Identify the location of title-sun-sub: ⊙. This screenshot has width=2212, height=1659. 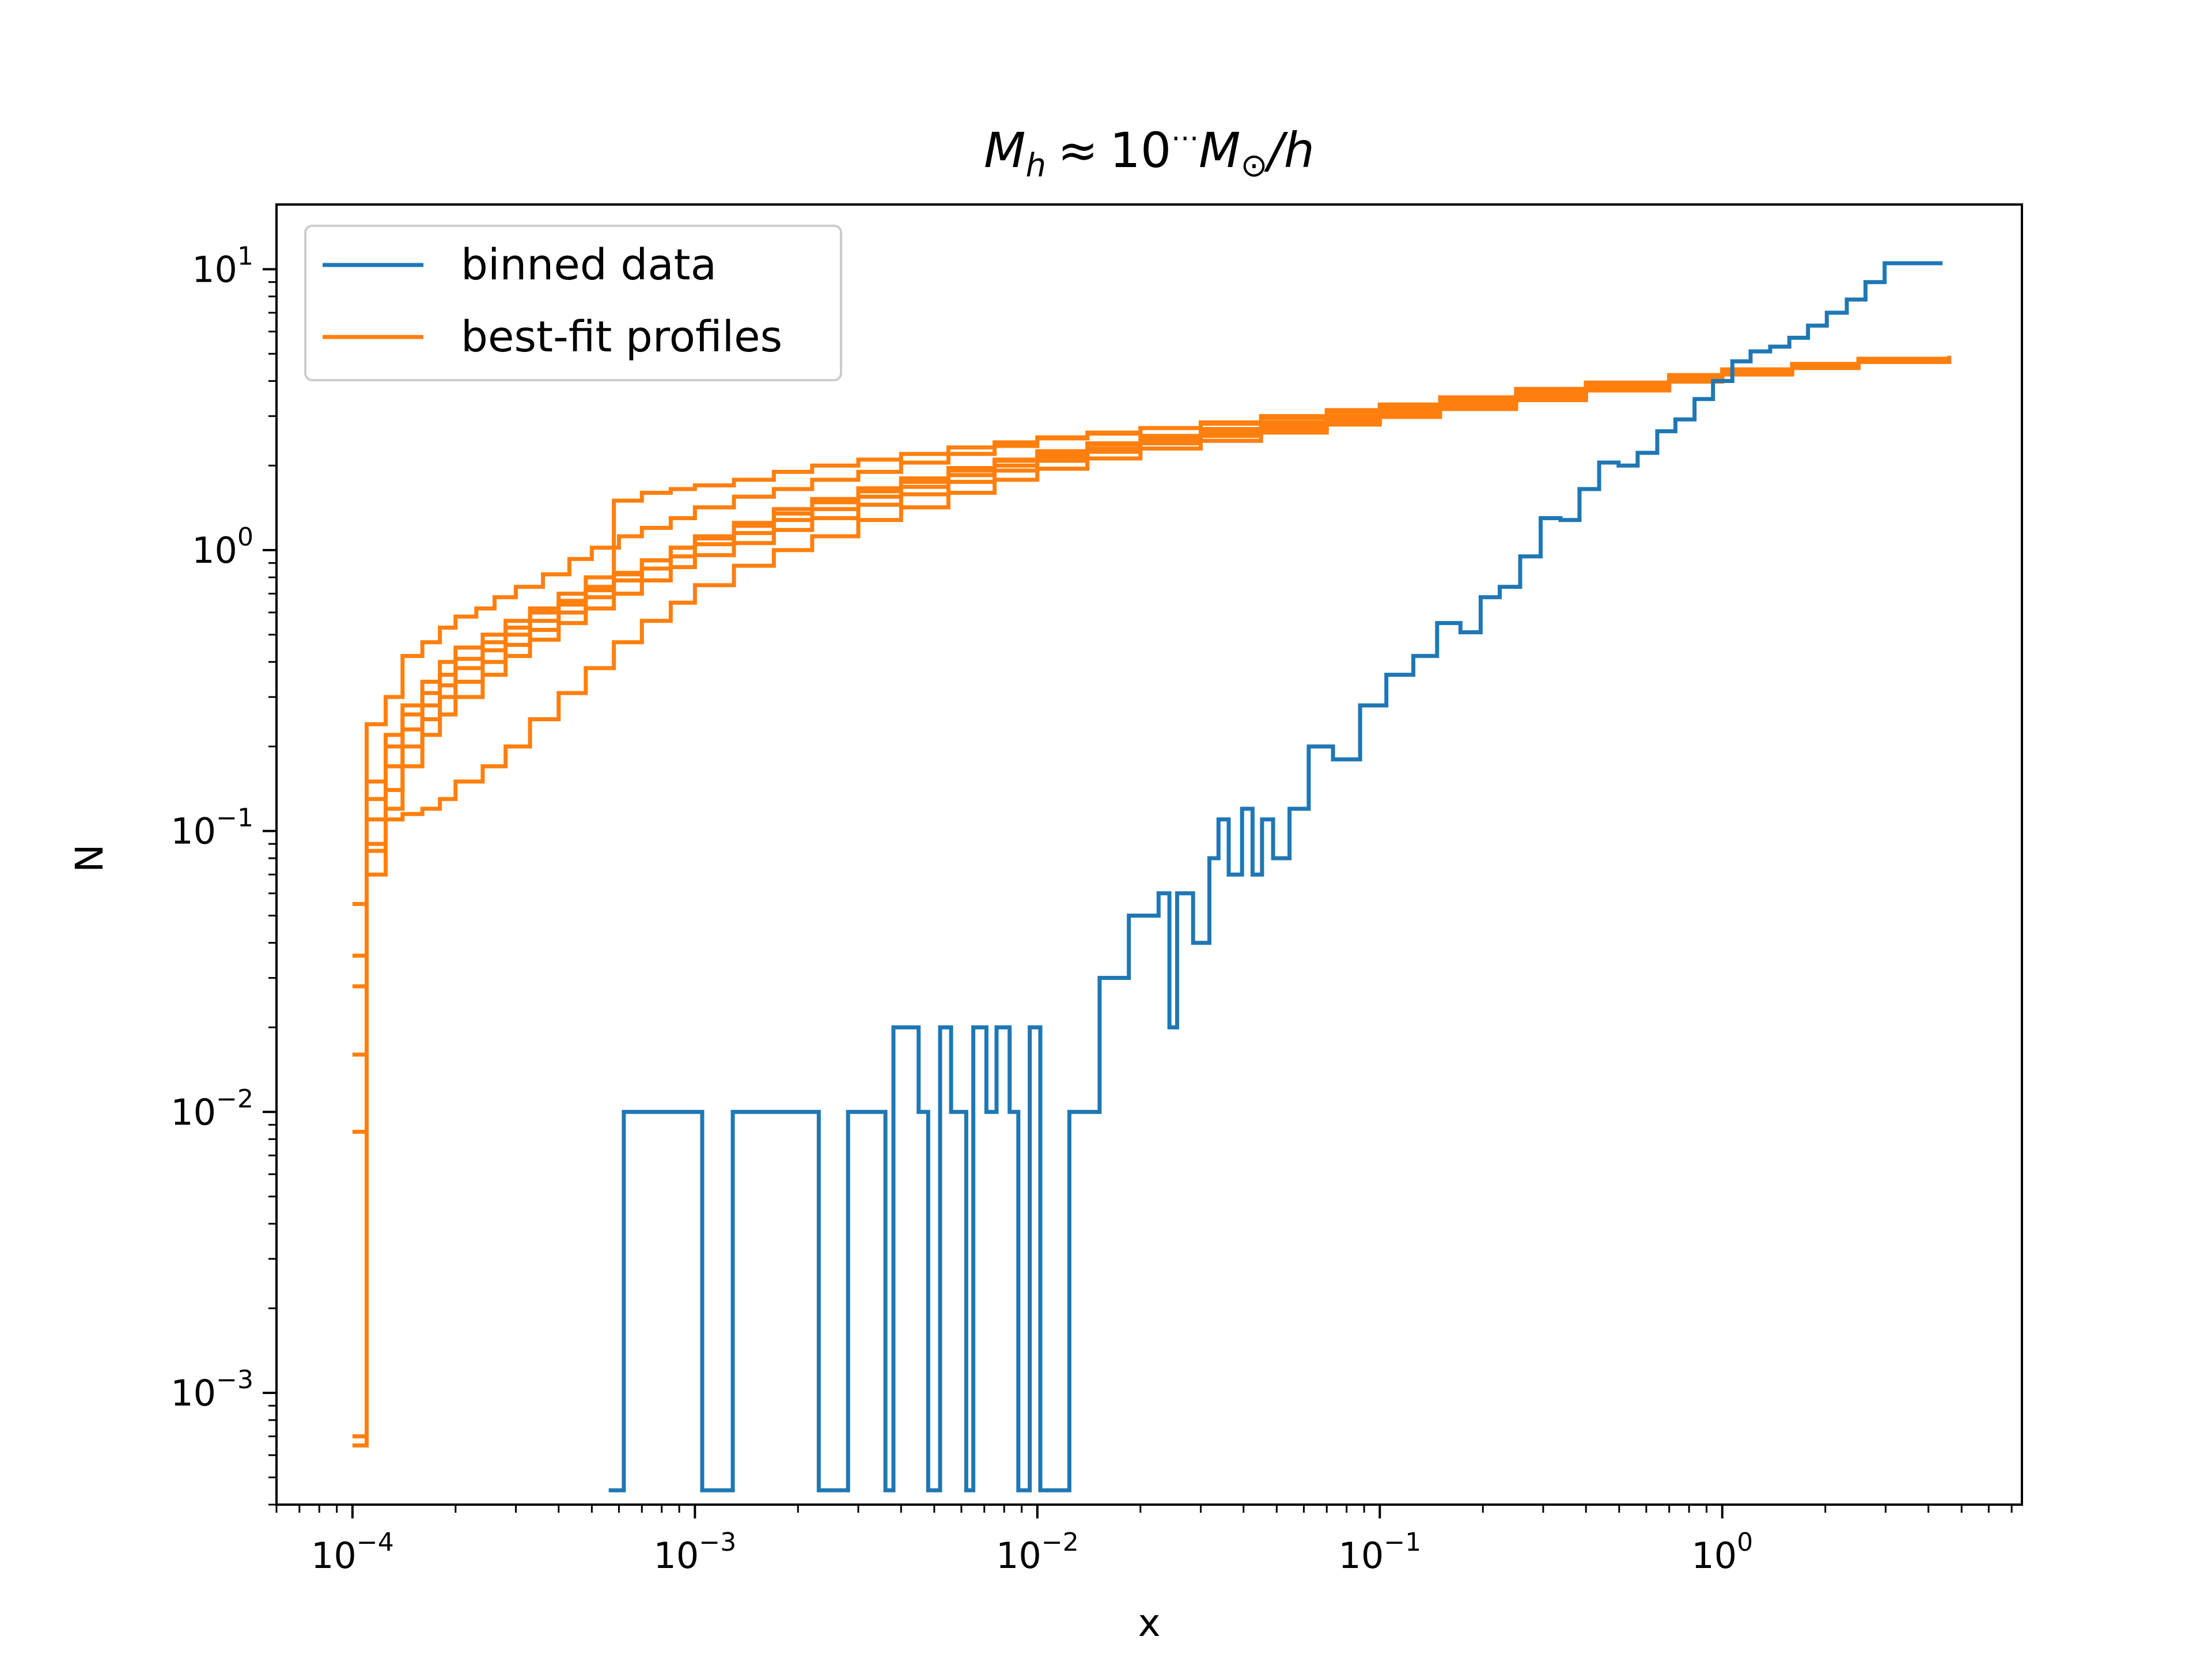
(1253, 165).